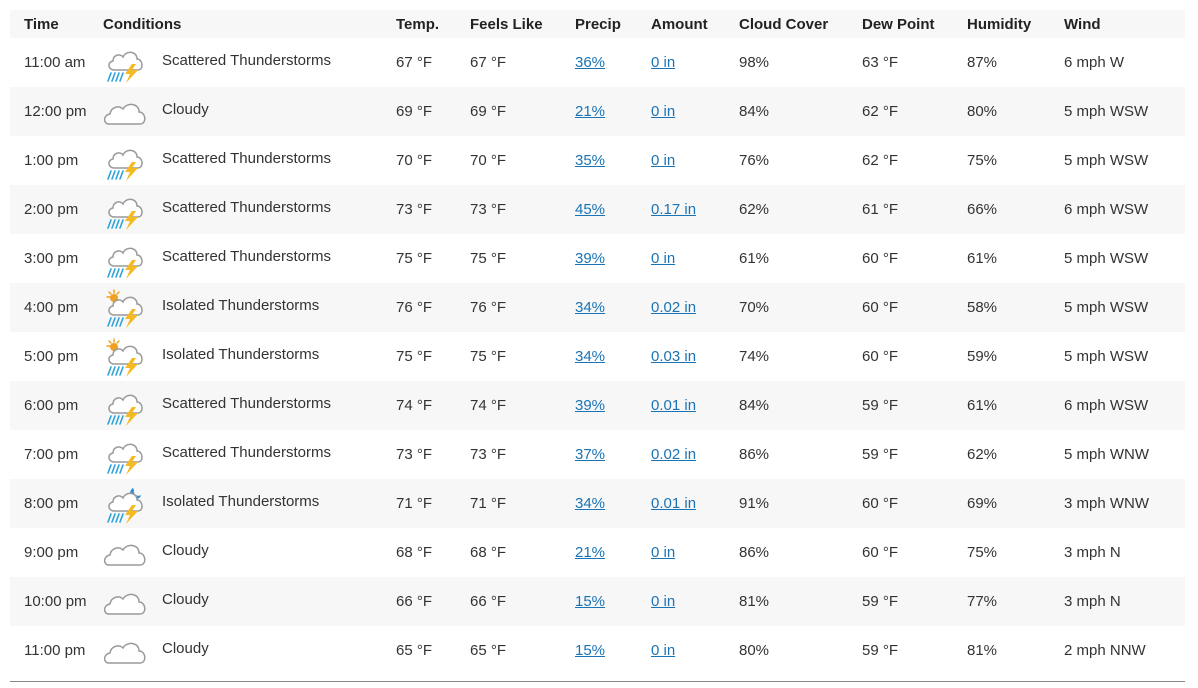  I want to click on isolated-thunderstorms-night-icon, so click(125, 504).